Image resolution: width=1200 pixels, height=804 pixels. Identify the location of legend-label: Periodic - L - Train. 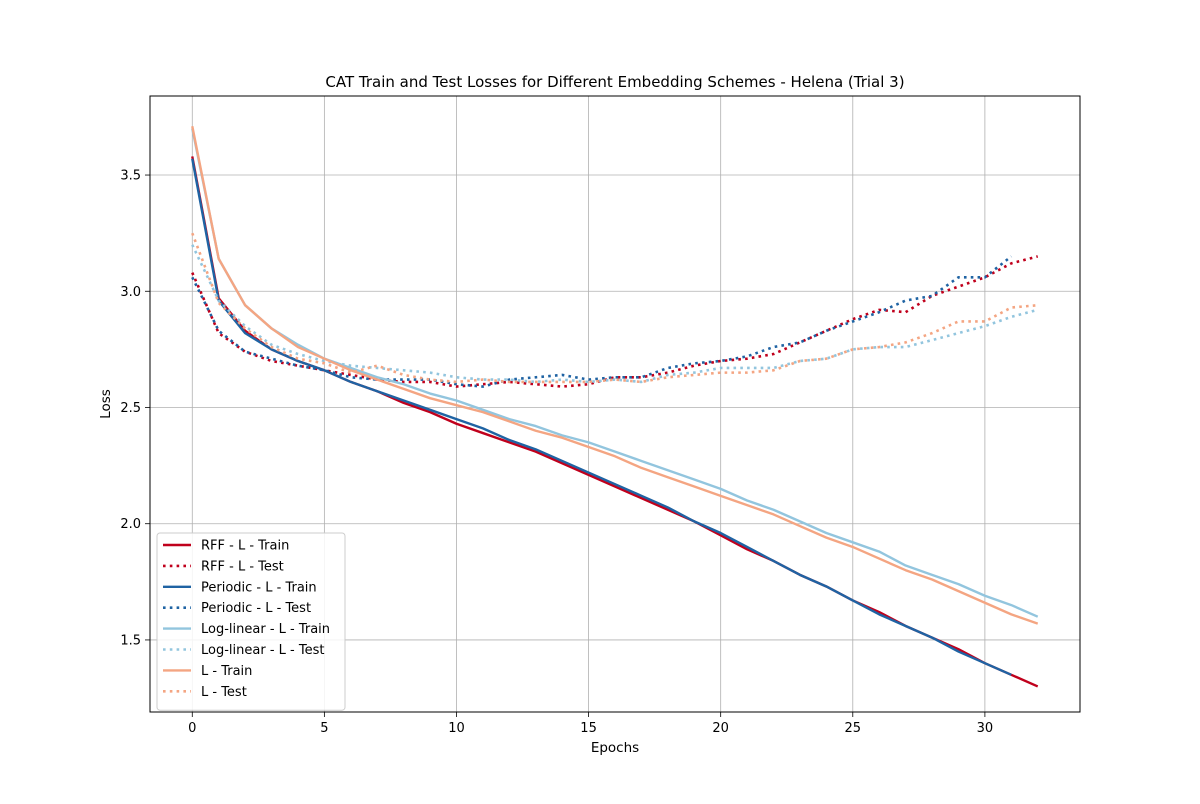
(259, 587).